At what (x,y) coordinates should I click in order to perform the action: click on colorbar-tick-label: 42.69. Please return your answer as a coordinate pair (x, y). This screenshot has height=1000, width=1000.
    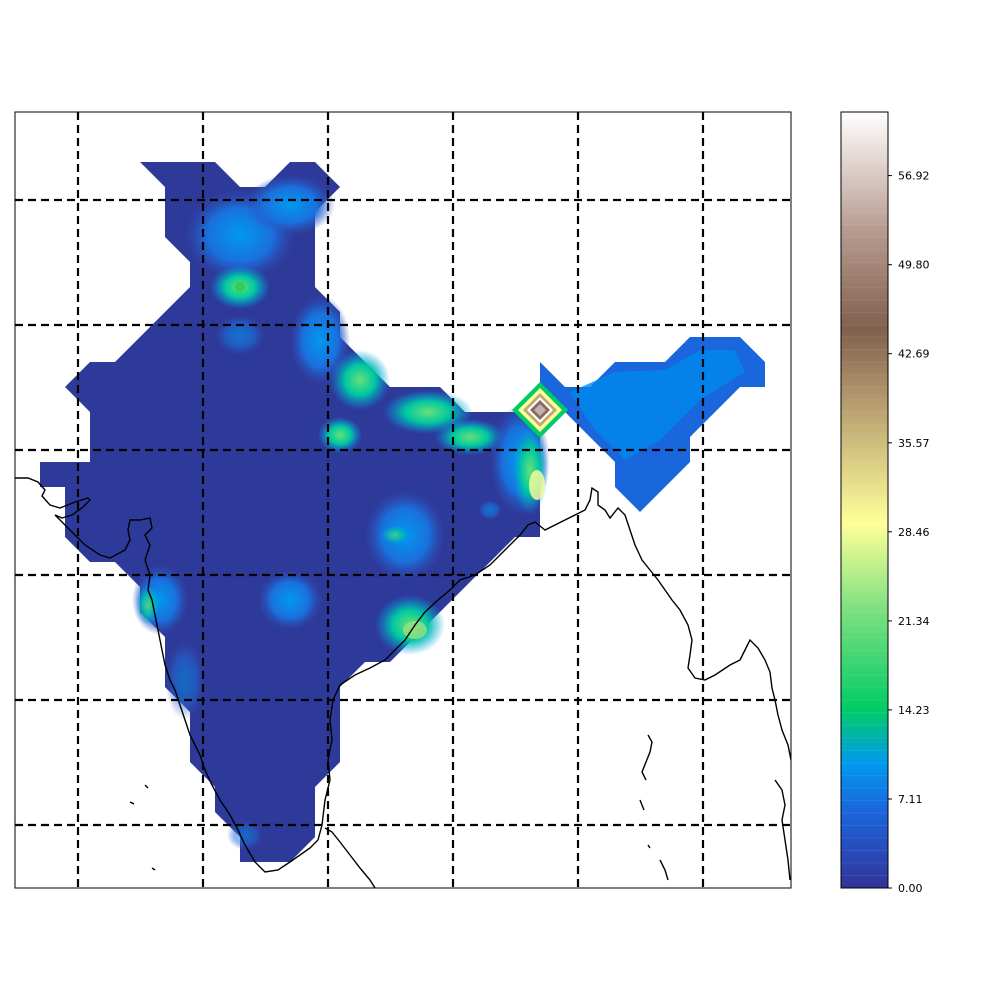
    Looking at the image, I should click on (914, 354).